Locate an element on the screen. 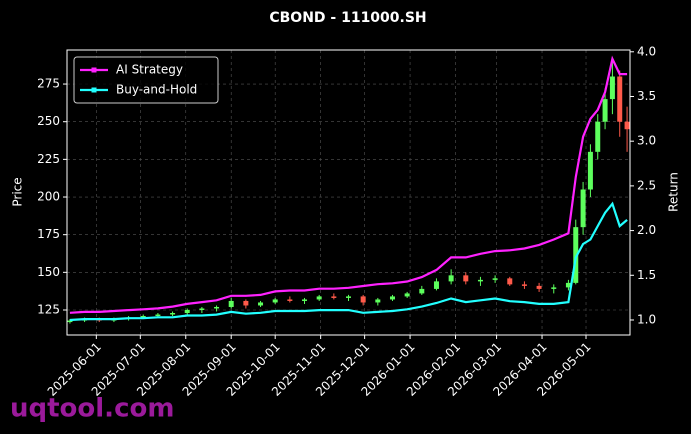 The height and width of the screenshot is (434, 691). y2-tick-label: 1.0 is located at coordinates (646, 319).